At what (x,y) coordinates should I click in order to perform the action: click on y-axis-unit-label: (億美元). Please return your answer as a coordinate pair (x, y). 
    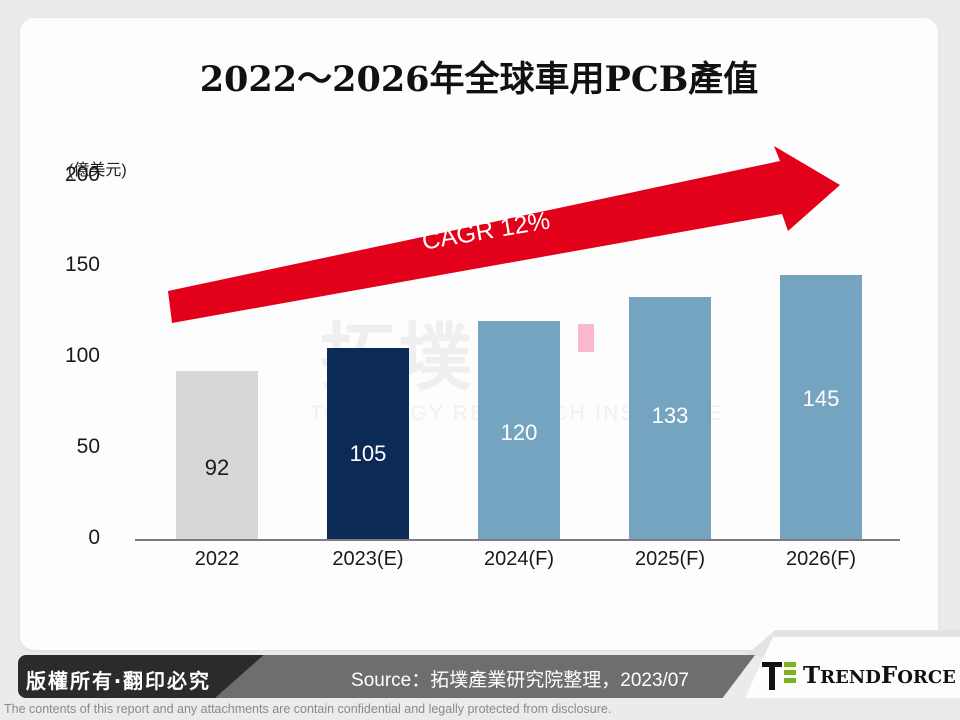
    Looking at the image, I should click on (97, 170).